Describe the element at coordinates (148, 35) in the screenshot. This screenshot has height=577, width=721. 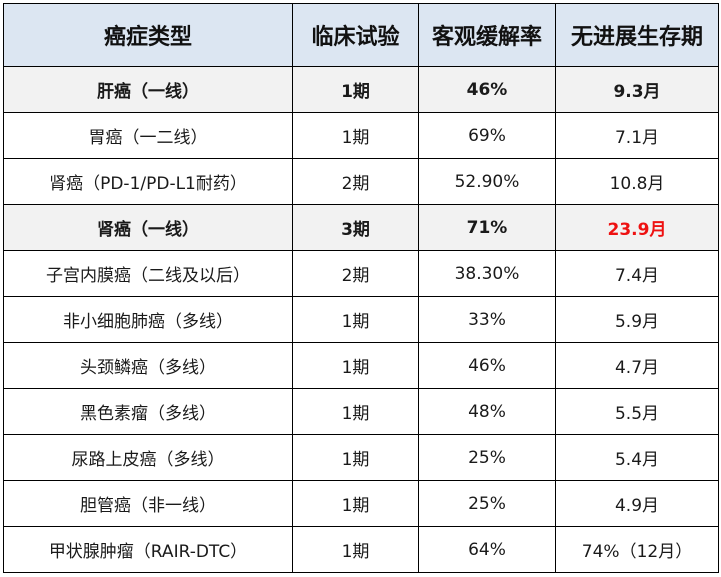
I see `header-cancer-type: 癌症类型` at that location.